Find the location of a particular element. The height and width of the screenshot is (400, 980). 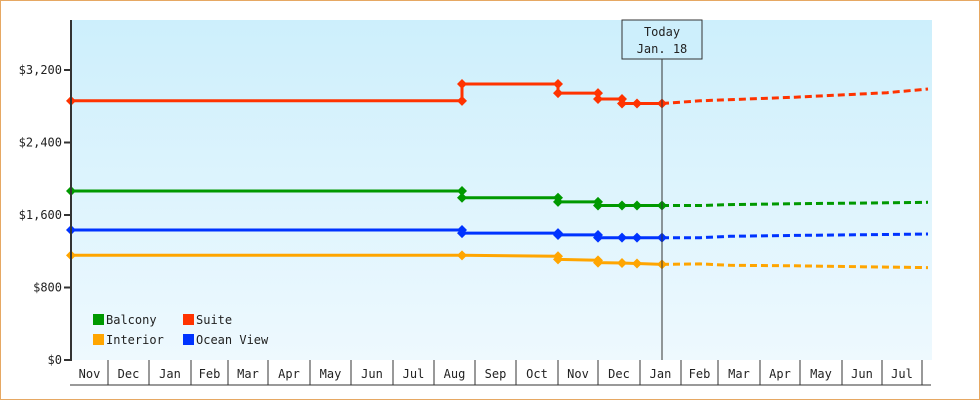

today-label-box is located at coordinates (662, 39).